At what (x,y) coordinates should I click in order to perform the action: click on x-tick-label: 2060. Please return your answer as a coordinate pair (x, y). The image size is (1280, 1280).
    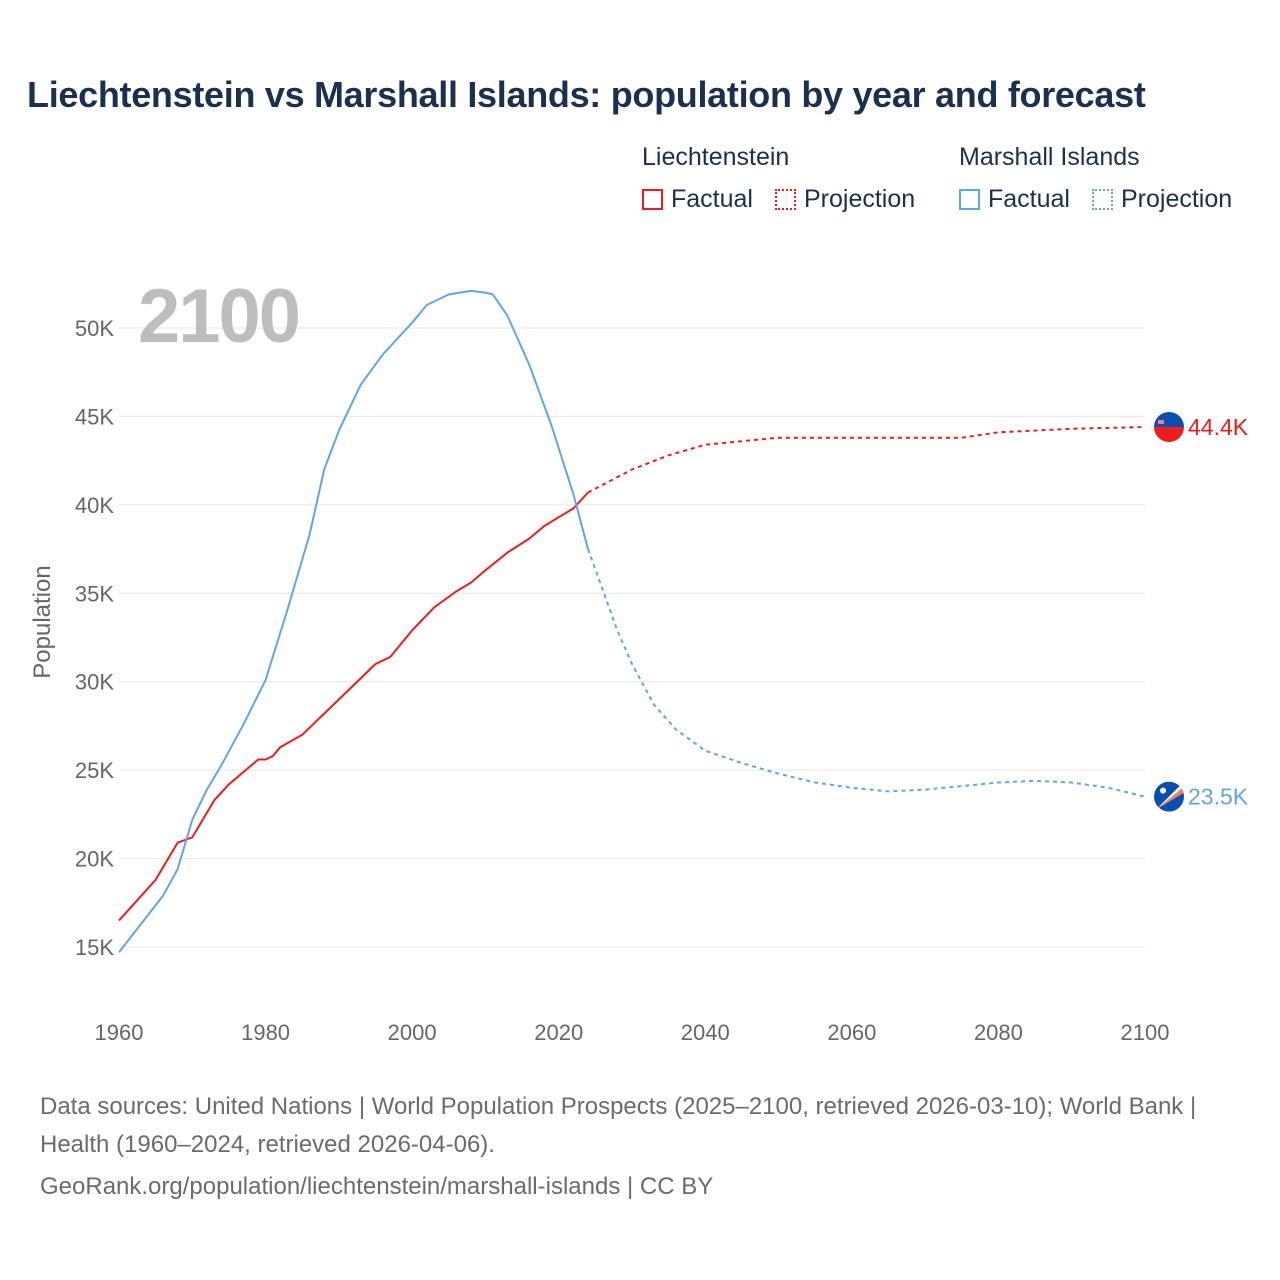
    Looking at the image, I should click on (851, 1032).